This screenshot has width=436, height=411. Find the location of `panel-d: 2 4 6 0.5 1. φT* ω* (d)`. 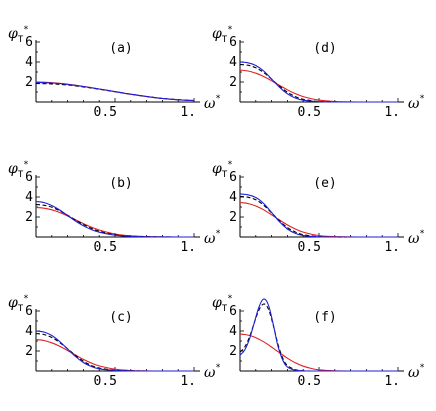

panel-d: 2 4 6 0.5 1. φT* ω* (d) is located at coordinates (318, 72).